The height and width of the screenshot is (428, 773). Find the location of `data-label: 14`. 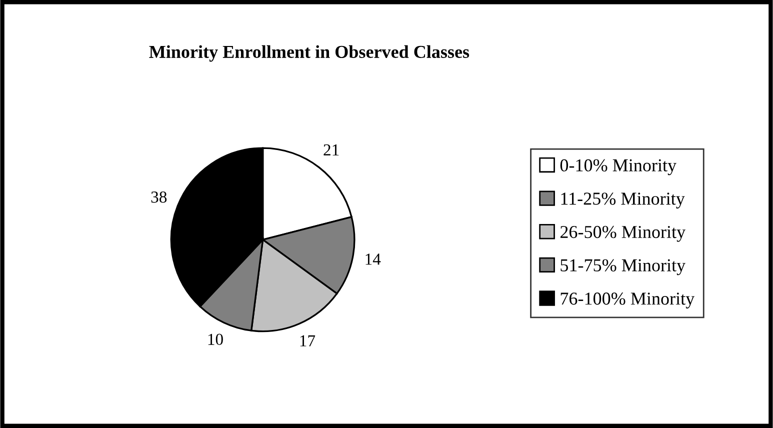

data-label: 14 is located at coordinates (373, 259).